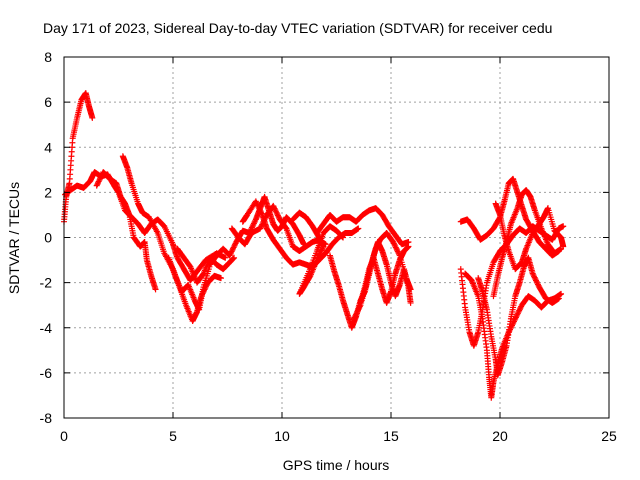  What do you see at coordinates (126, 231) in the screenshot?
I see `series-trace-c` at bounding box center [126, 231].